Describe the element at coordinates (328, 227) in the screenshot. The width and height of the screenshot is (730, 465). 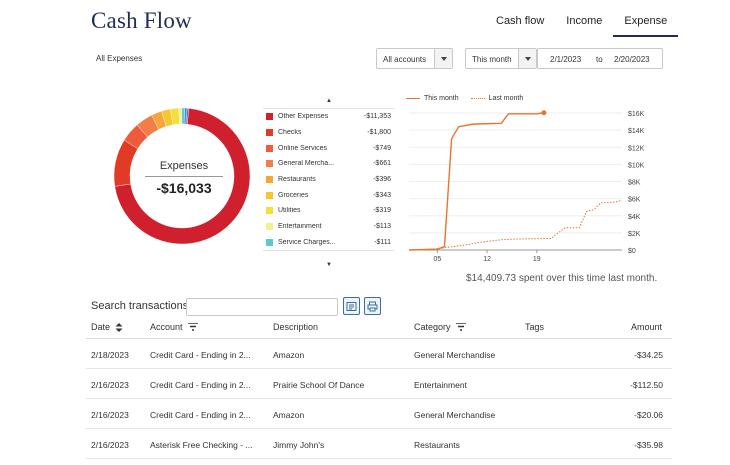
I see `legend-item: Entertainment -$113` at that location.